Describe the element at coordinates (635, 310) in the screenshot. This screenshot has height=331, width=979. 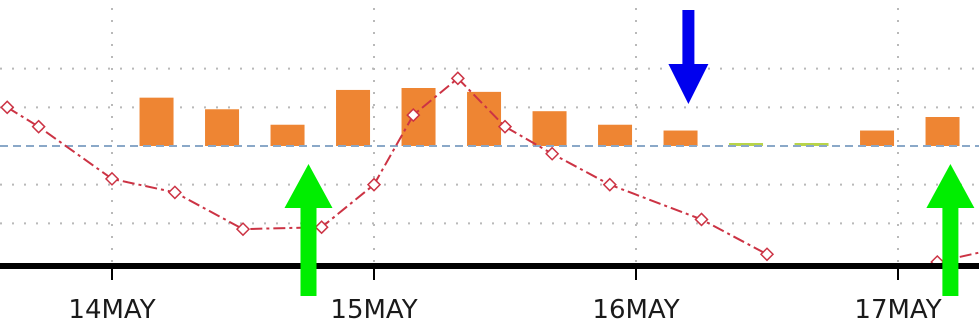
I see `x-tick-label: 16MAY` at that location.